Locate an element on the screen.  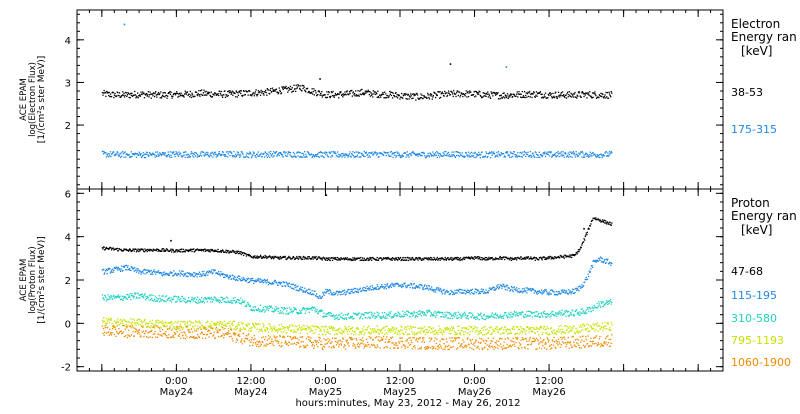
proton-legend-subtitle: Energy ran is located at coordinates (764, 216).